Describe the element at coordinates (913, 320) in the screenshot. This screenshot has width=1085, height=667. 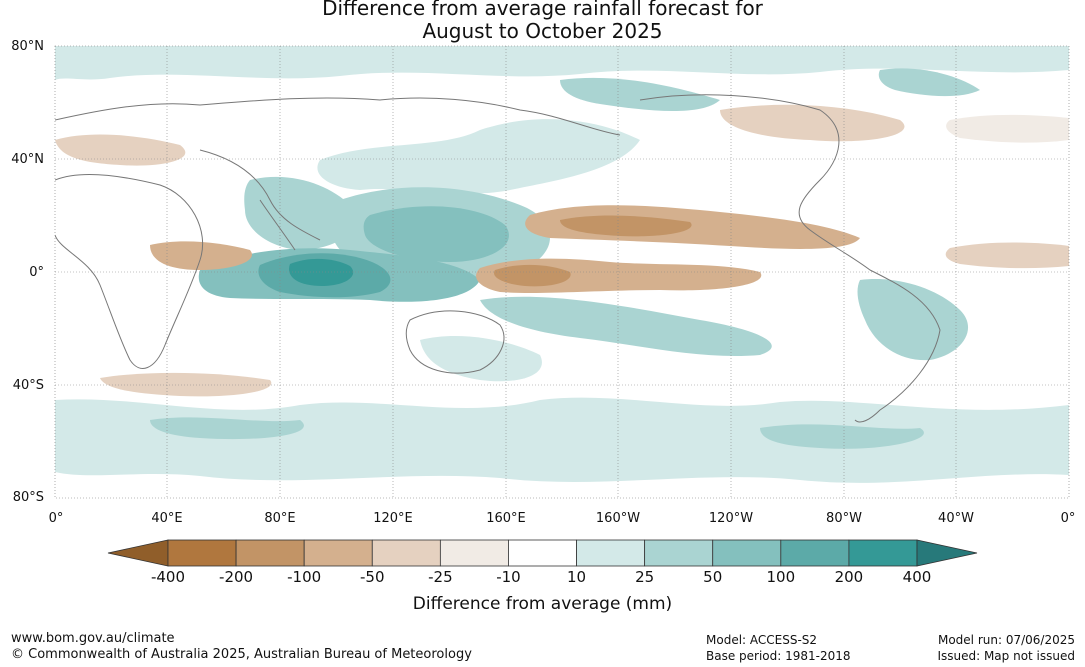
I see `south-america-wet` at that location.